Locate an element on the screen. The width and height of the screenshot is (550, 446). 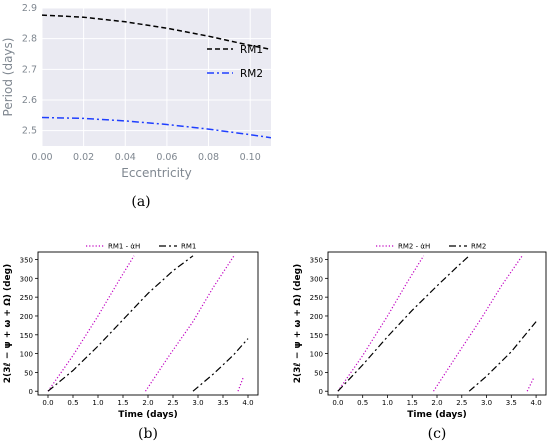
plot-background is located at coordinates (156, 77).